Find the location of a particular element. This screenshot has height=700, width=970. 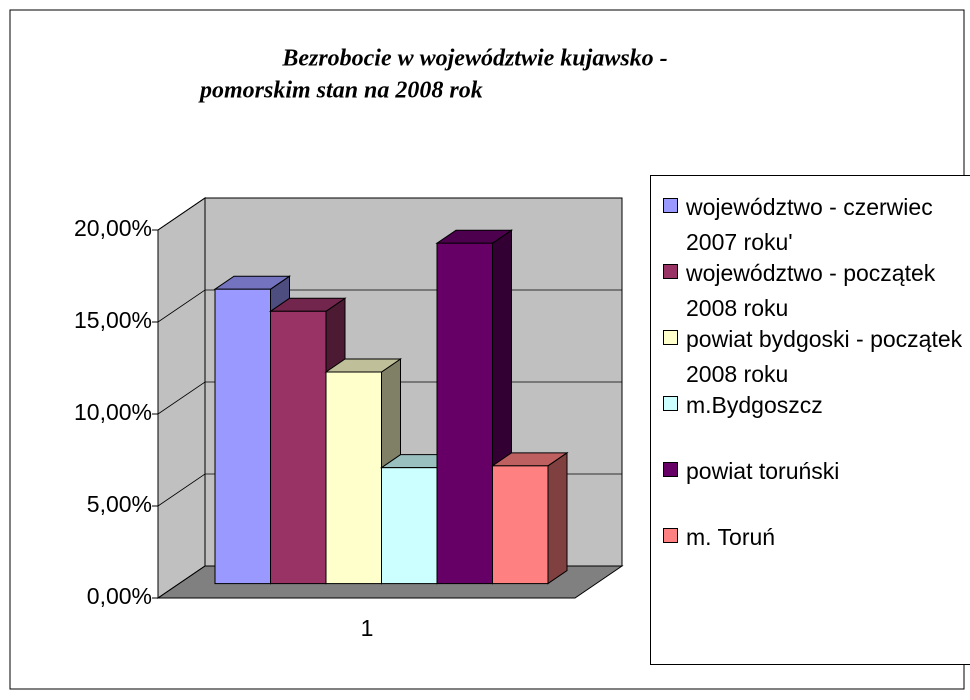

legend-entry: województwo - czerwiec 2007 roku' is located at coordinates (813, 225).